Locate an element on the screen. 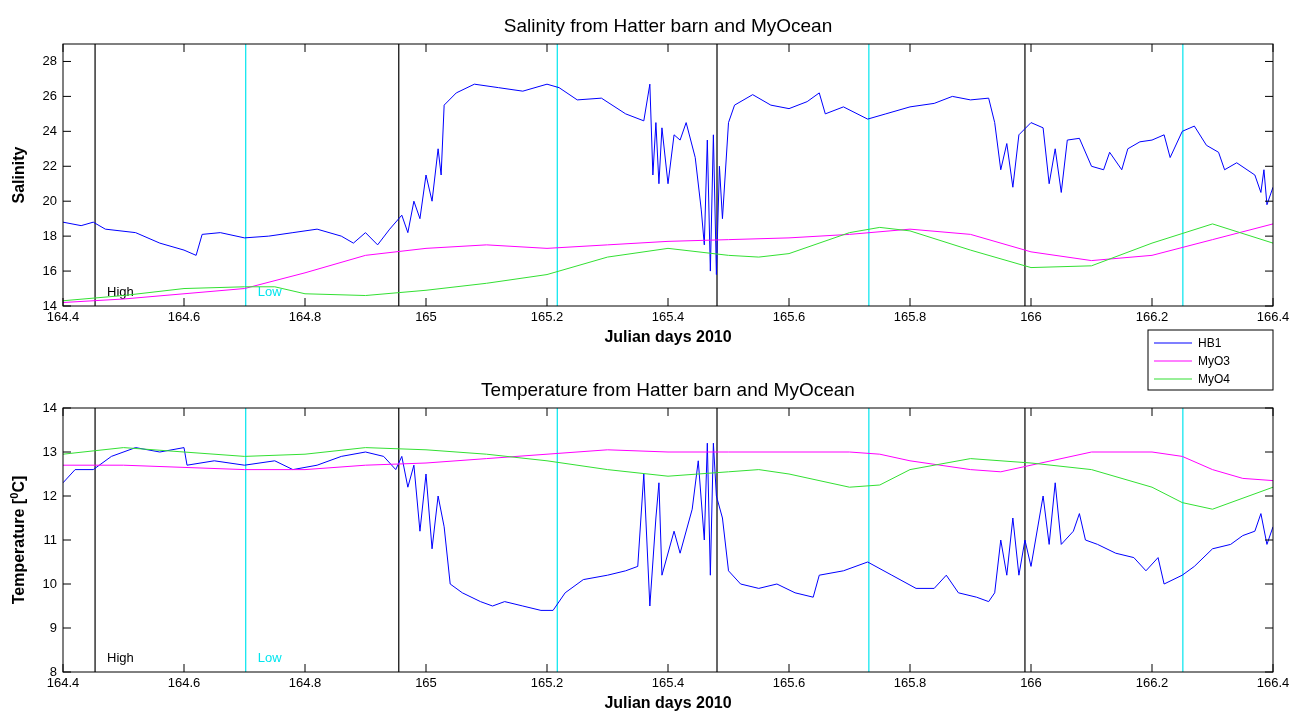  y-tick-label: 28 is located at coordinates (49, 61).